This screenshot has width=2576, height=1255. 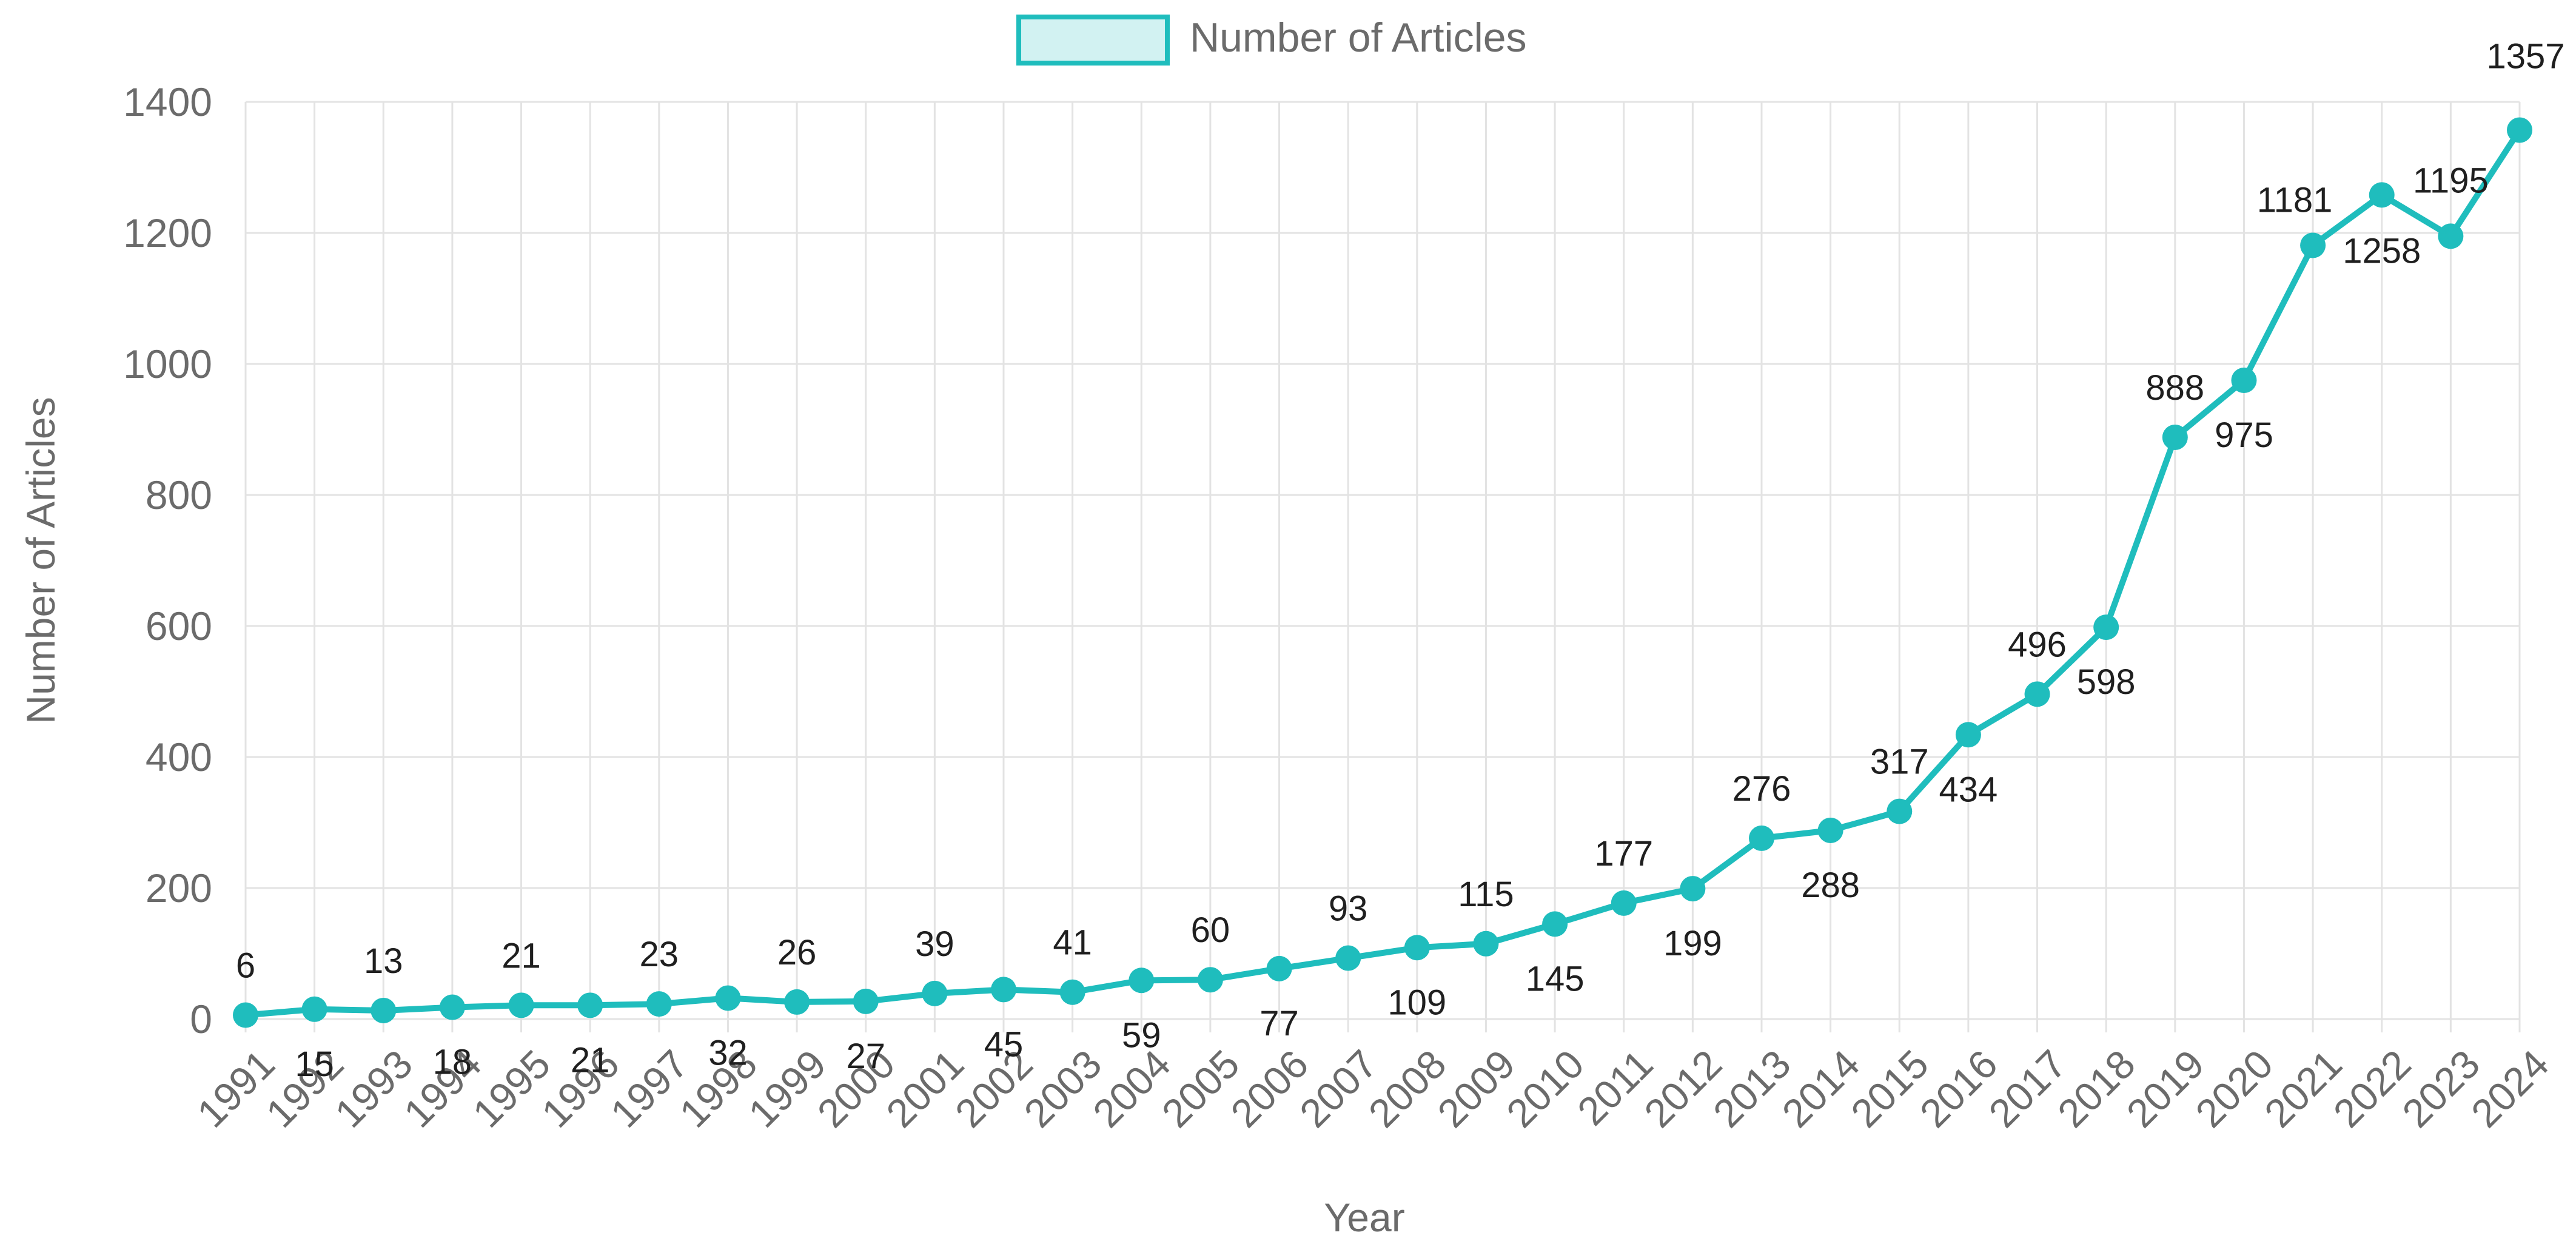 What do you see at coordinates (1830, 885) in the screenshot?
I see `data-label: 288` at bounding box center [1830, 885].